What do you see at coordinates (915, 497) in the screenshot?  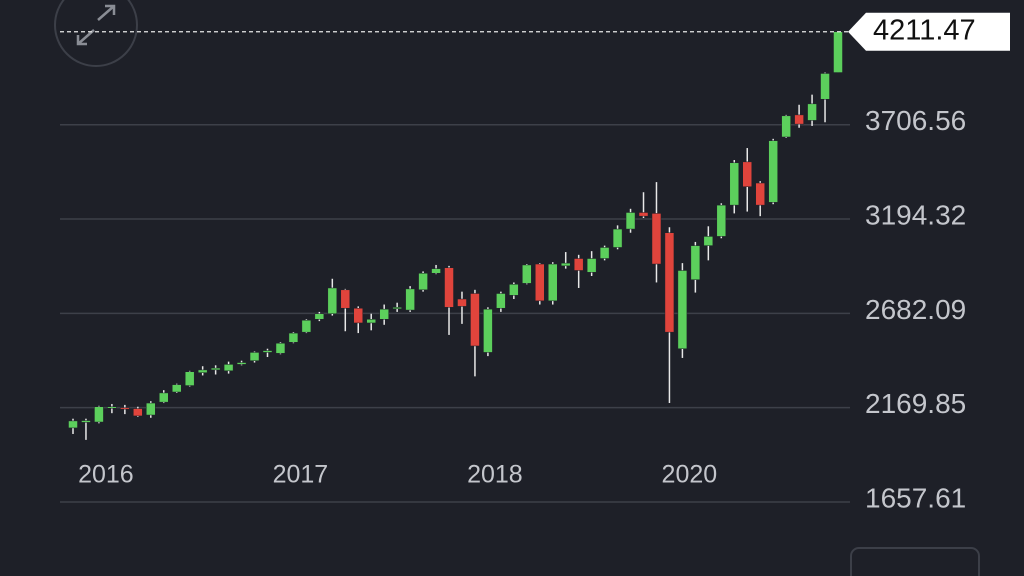 I see `y-tick-label: 1657.61` at bounding box center [915, 497].